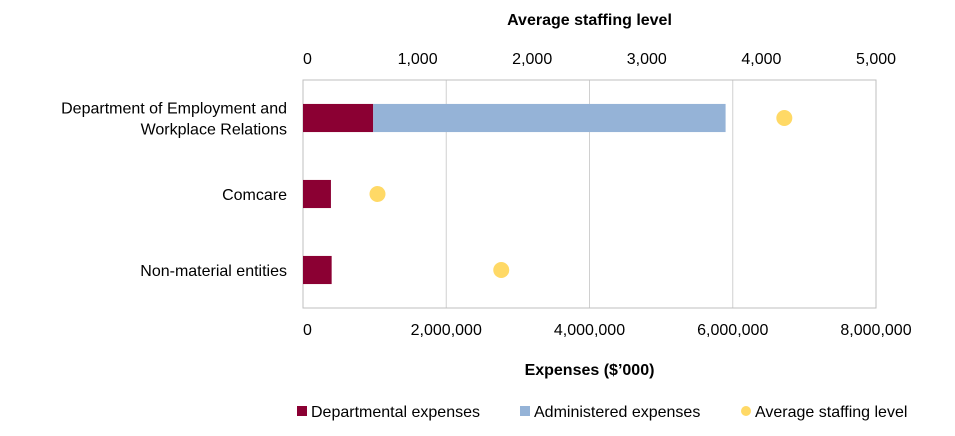 The width and height of the screenshot is (955, 436). I want to click on category-label-2: Non-material entities, so click(213, 271).